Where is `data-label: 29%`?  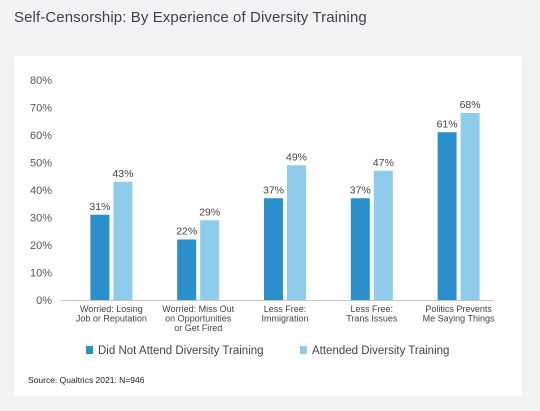 data-label: 29% is located at coordinates (209, 212).